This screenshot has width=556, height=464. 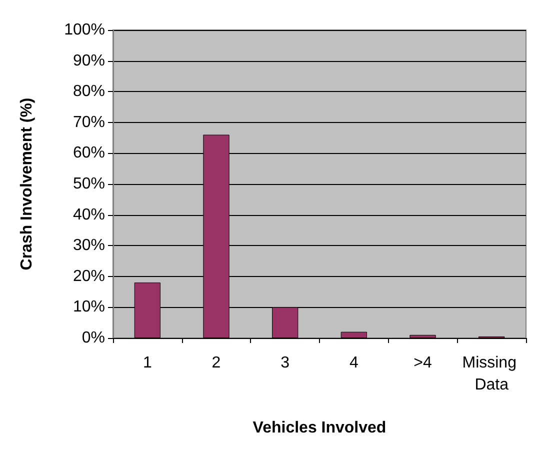 What do you see at coordinates (88, 276) in the screenshot?
I see `y-tick-label: 20%` at bounding box center [88, 276].